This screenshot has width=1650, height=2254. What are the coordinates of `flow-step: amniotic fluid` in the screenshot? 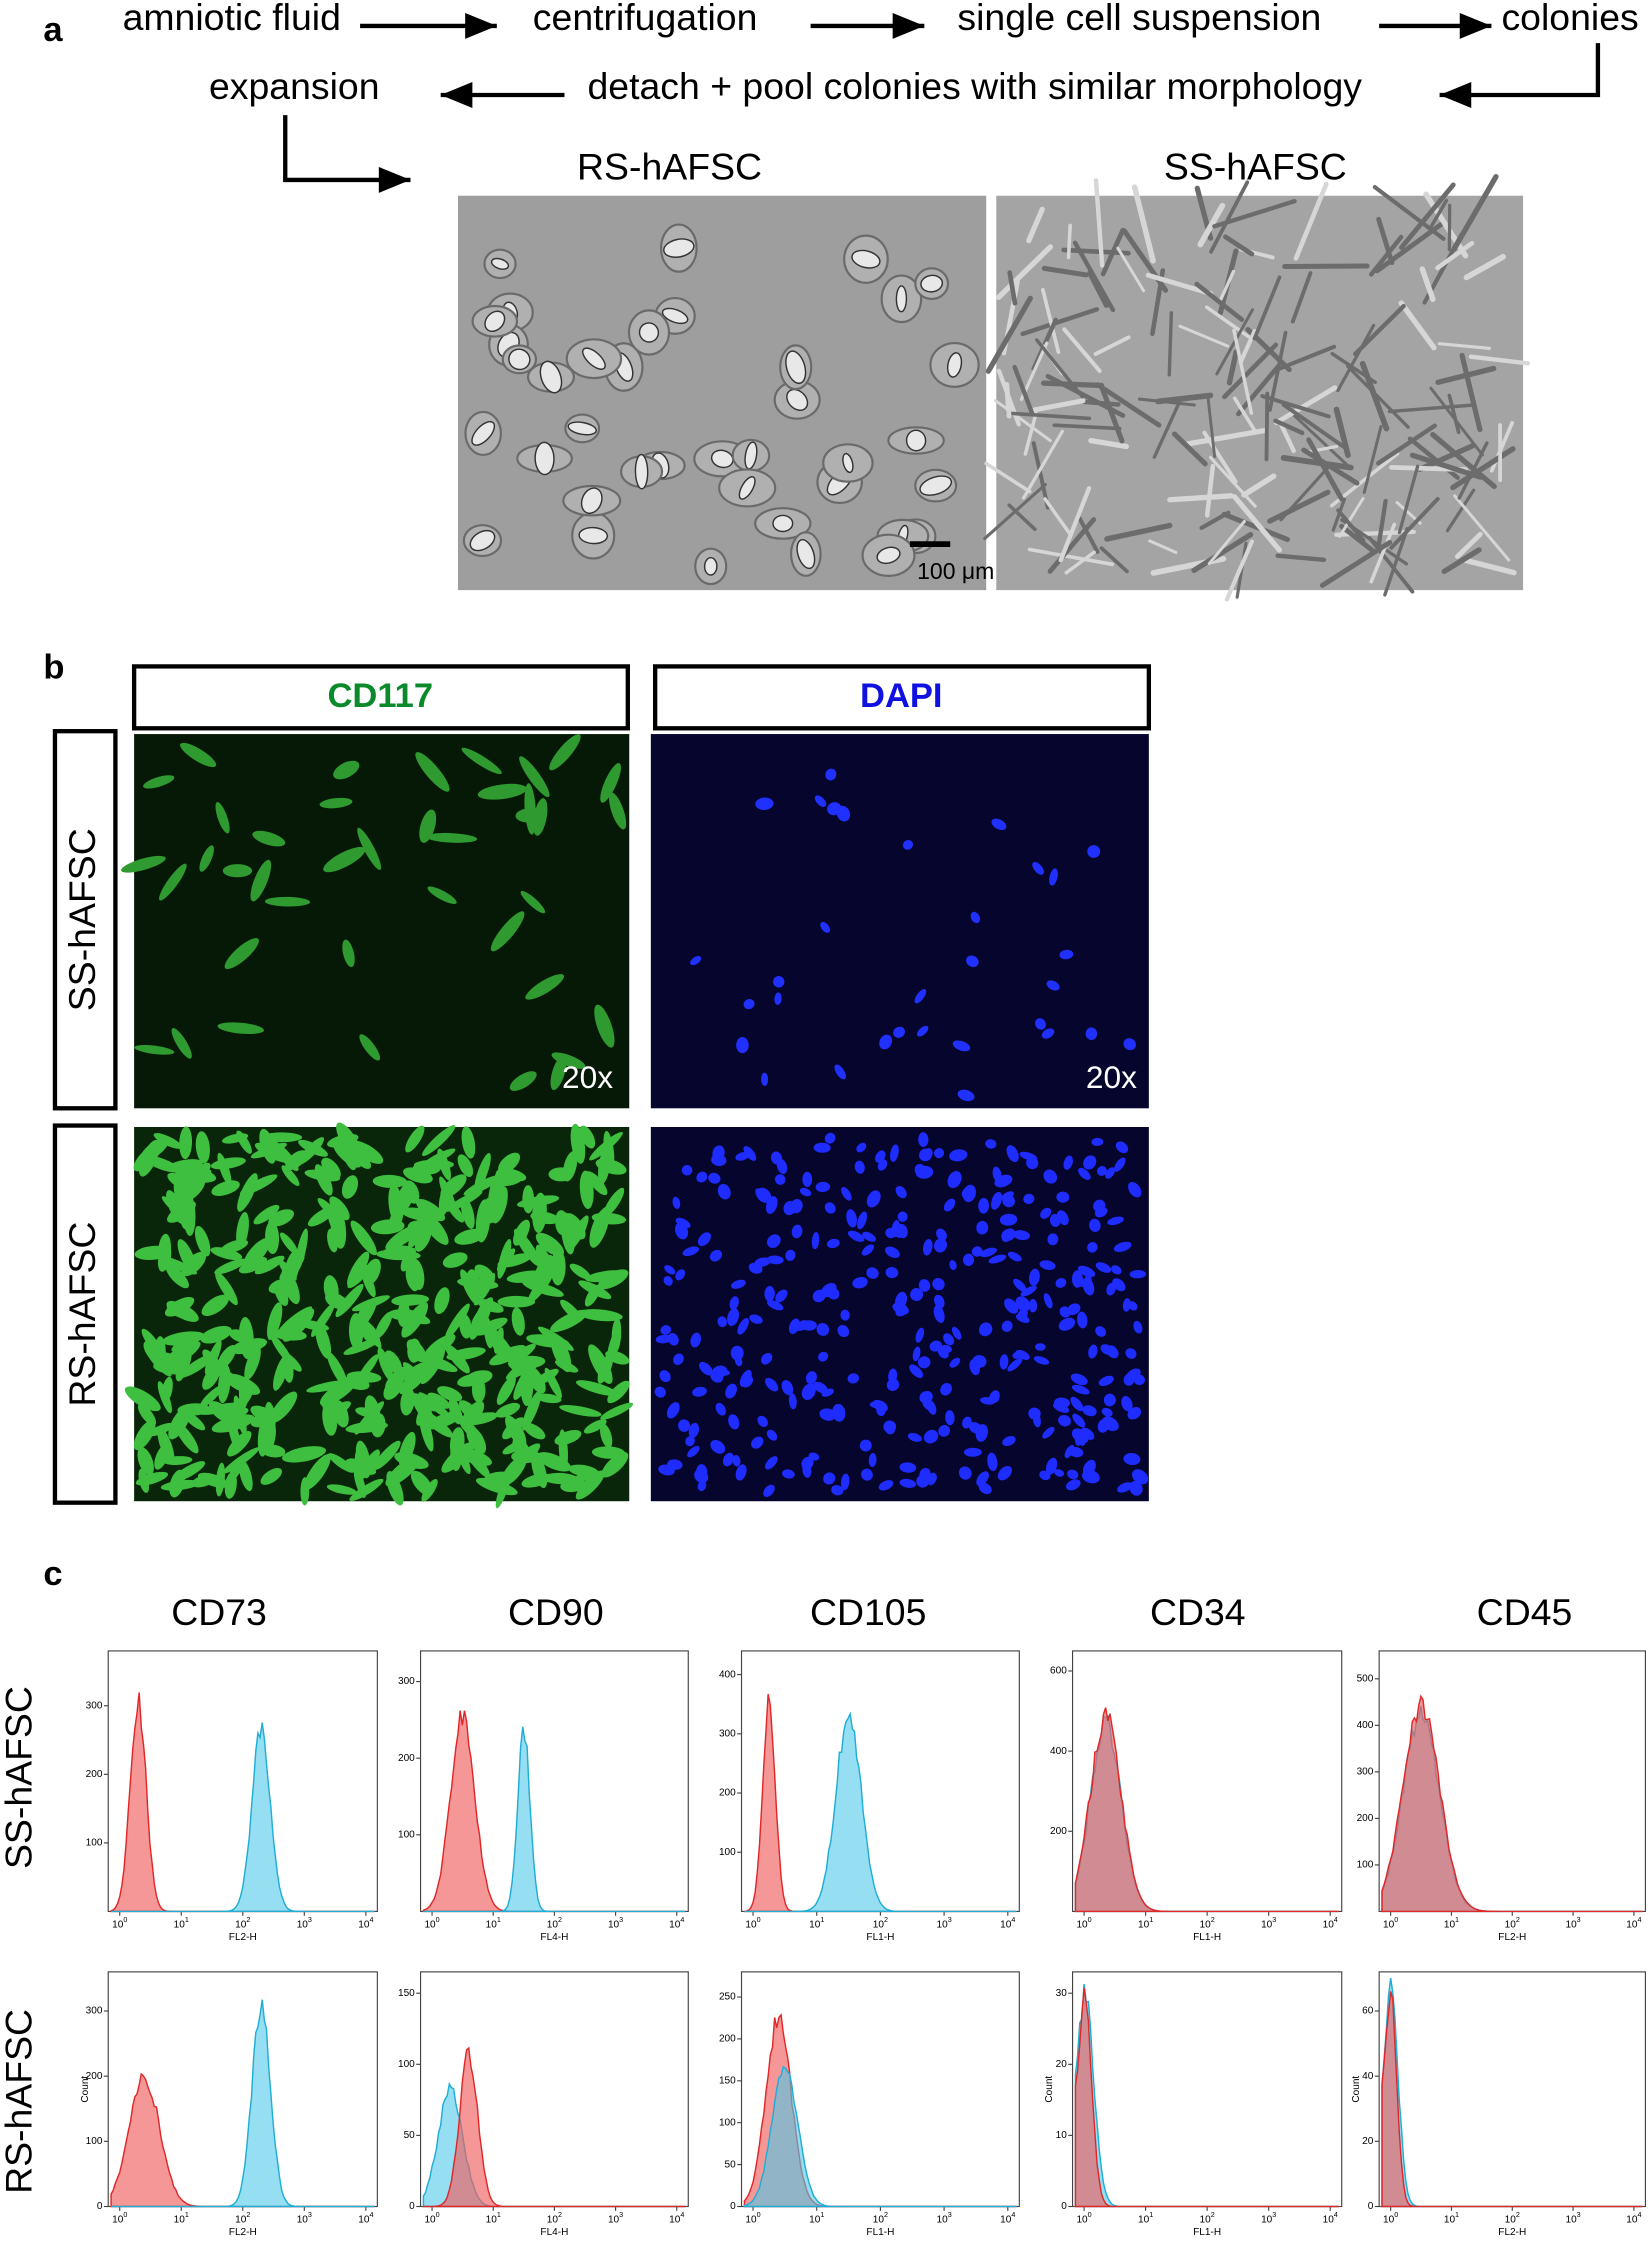 It's located at (232, 19).